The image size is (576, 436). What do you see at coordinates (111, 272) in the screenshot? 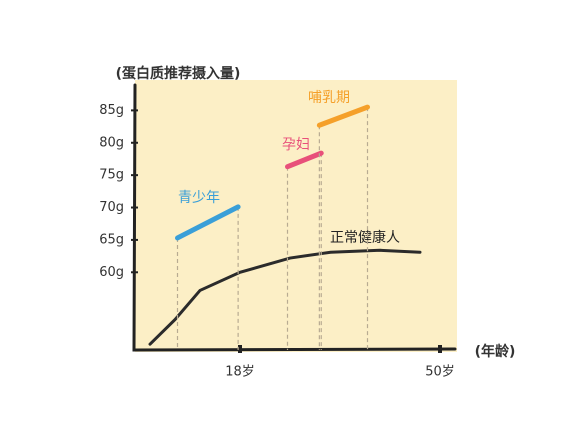
I see `y-tick-label: 60g` at bounding box center [111, 272].